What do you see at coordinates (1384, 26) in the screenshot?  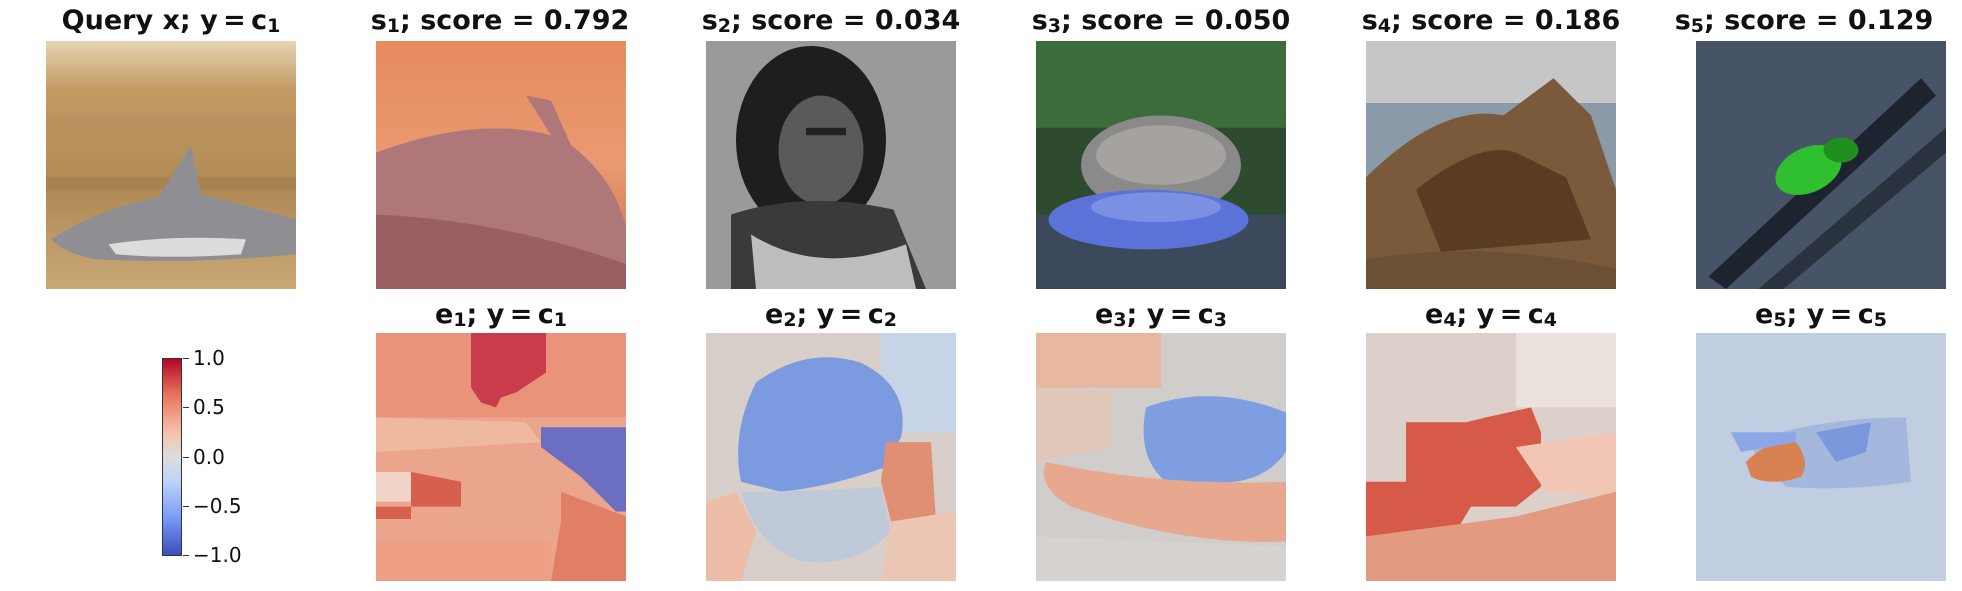 I see `sample-title-4-sub: 4` at bounding box center [1384, 26].